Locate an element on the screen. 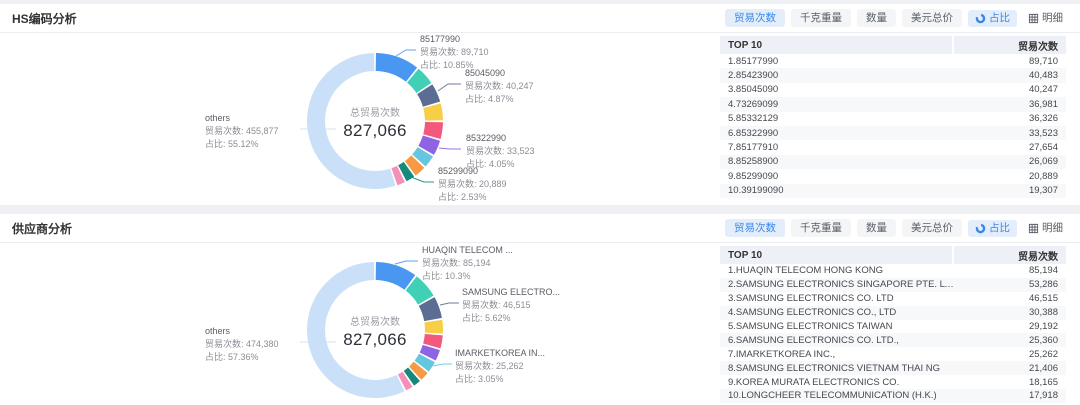 Image resolution: width=1080 pixels, height=405 pixels. row-value: 53,286 is located at coordinates (1043, 285).